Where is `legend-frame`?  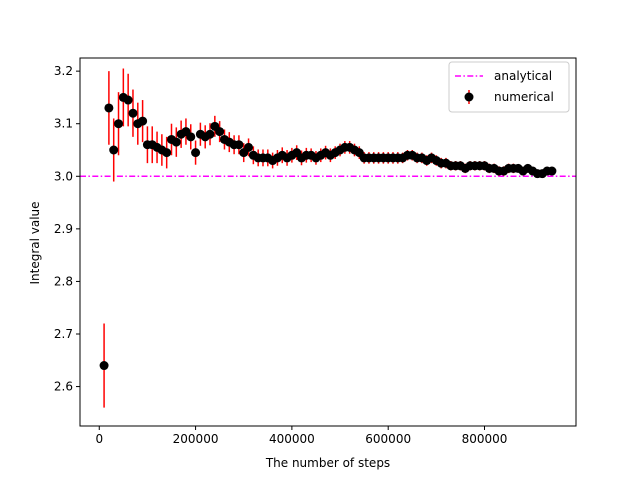
legend-frame is located at coordinates (509, 87).